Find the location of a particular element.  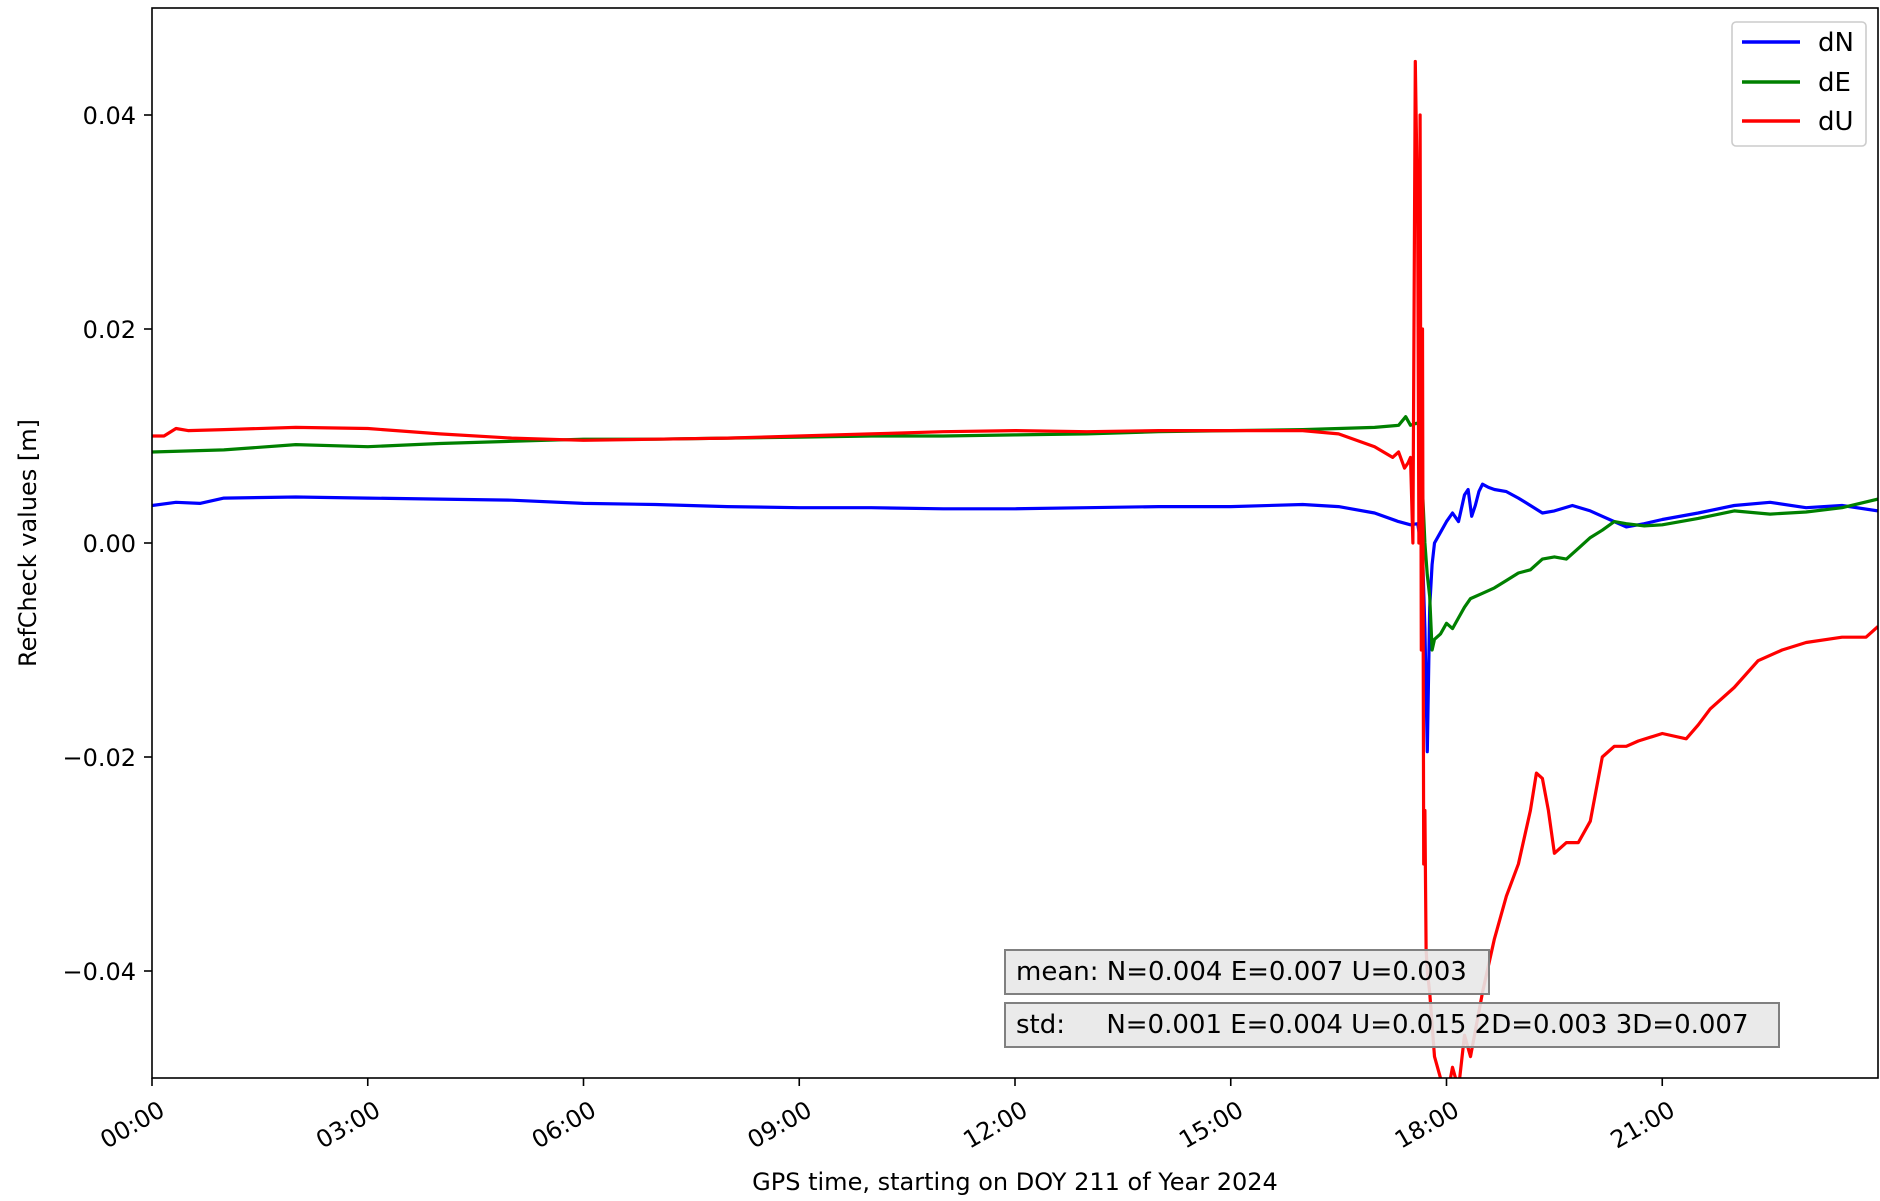

x-tick-label: 21:00 is located at coordinates (1643, 1124).